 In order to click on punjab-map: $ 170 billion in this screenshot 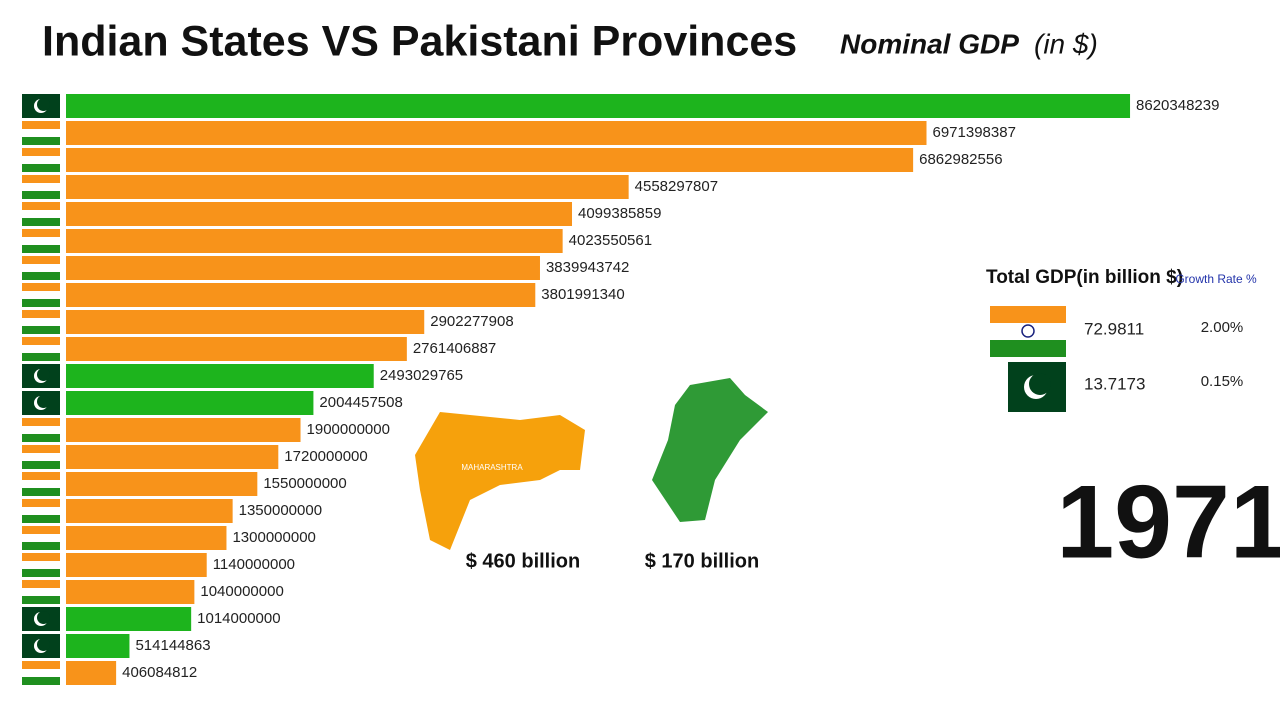, I will do `click(706, 475)`.